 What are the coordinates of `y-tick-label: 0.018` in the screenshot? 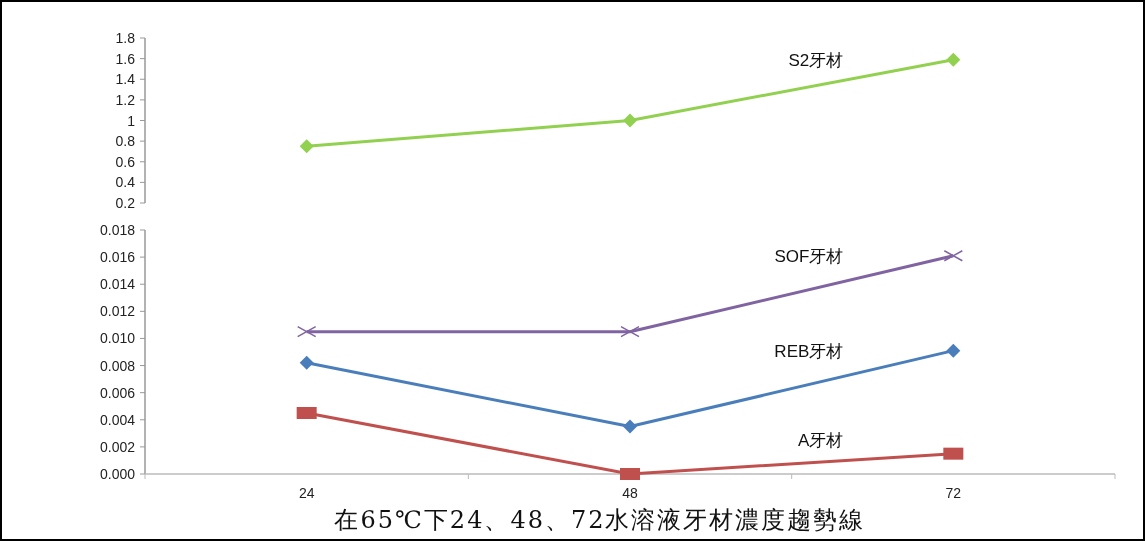 It's located at (117, 230).